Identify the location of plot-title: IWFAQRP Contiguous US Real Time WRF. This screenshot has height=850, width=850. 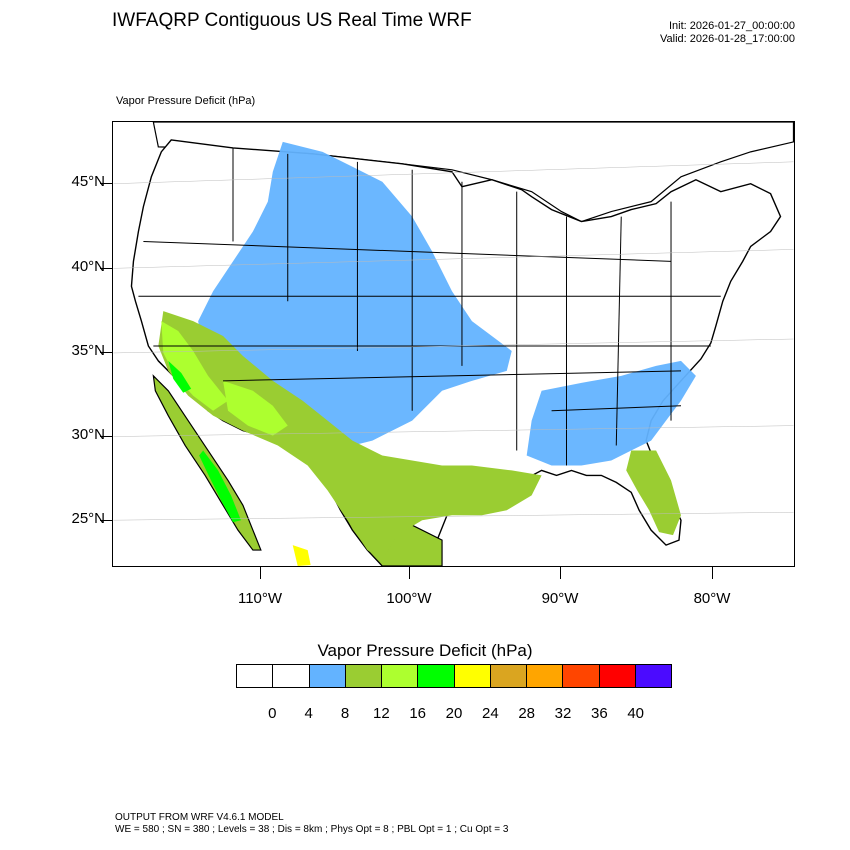
(292, 20).